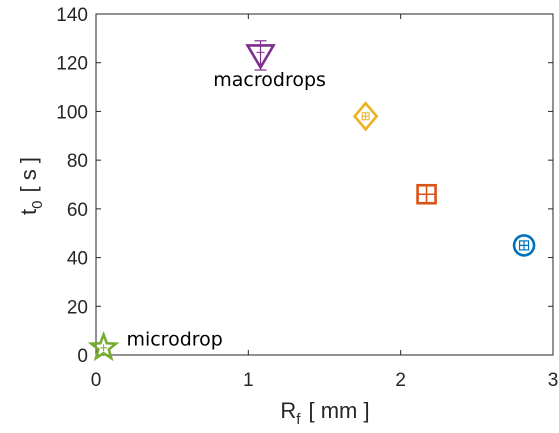  Describe the element at coordinates (174, 339) in the screenshot. I see `annotation-microdrop: microdrop` at that location.